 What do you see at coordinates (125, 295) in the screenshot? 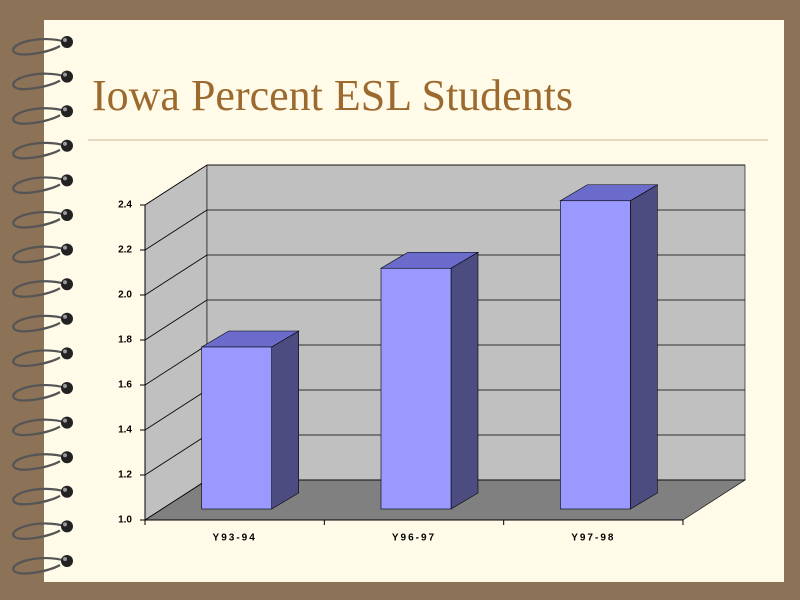
I see `y-tick-label: 2.0` at bounding box center [125, 295].